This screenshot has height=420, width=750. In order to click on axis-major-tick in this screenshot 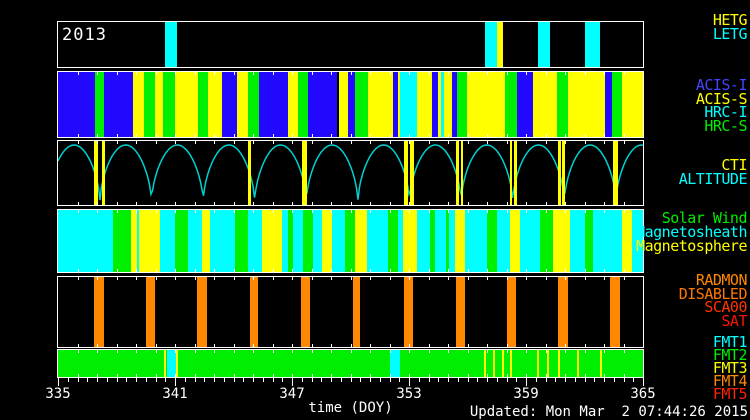, I will do `click(526, 382)`.